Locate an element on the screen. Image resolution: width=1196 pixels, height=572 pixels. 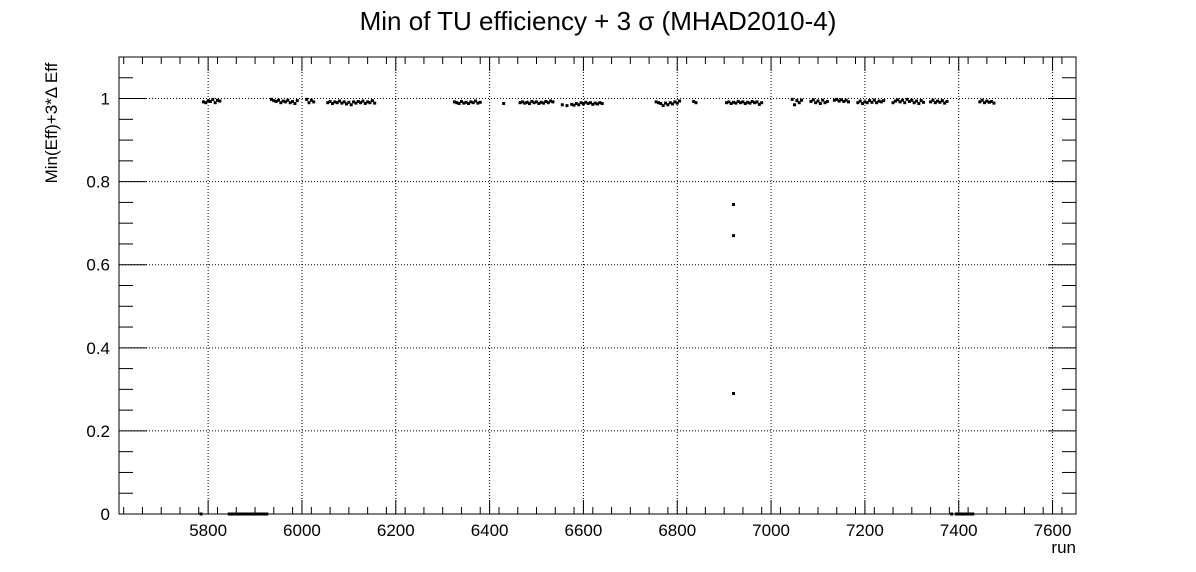
y-tick-labels: 0 0.2 0.4 0.6 0.8 1 is located at coordinates (98, 307).